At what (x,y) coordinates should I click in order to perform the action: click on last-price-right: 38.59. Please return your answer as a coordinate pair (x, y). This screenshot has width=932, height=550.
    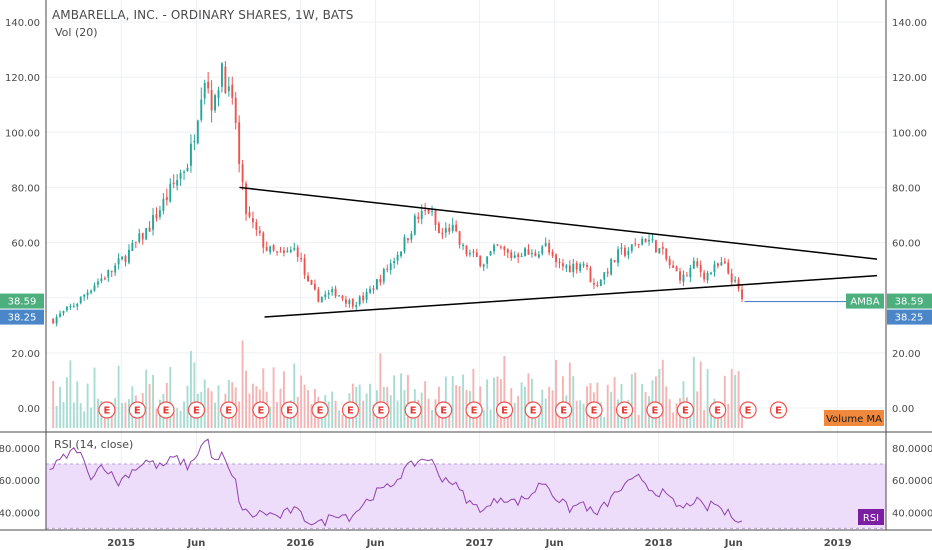
    Looking at the image, I should click on (909, 302).